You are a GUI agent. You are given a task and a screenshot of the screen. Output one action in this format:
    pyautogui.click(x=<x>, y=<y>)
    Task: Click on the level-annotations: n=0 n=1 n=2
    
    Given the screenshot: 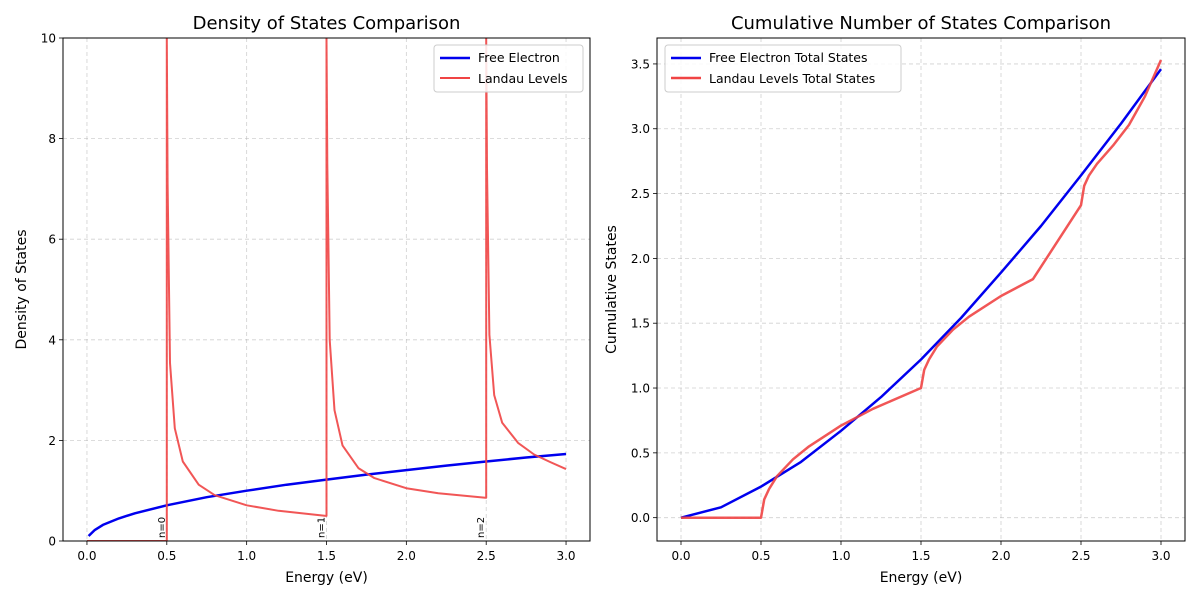 What is the action you would take?
    pyautogui.click(x=322, y=527)
    